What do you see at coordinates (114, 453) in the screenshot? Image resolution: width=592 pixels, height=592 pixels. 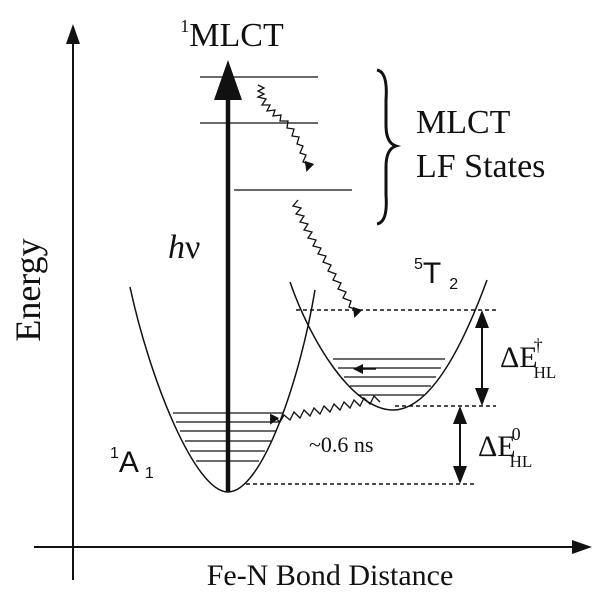 I see `ground-prefix: 1` at bounding box center [114, 453].